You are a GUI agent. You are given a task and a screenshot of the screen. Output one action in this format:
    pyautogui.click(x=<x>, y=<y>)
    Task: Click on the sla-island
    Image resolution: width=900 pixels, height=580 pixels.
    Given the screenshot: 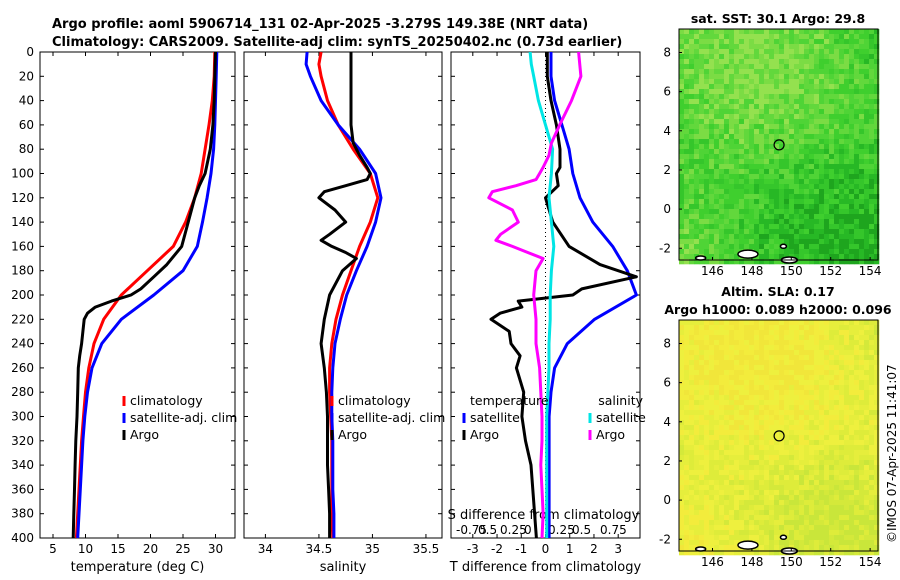 What is the action you would take?
    pyautogui.click(x=783, y=537)
    